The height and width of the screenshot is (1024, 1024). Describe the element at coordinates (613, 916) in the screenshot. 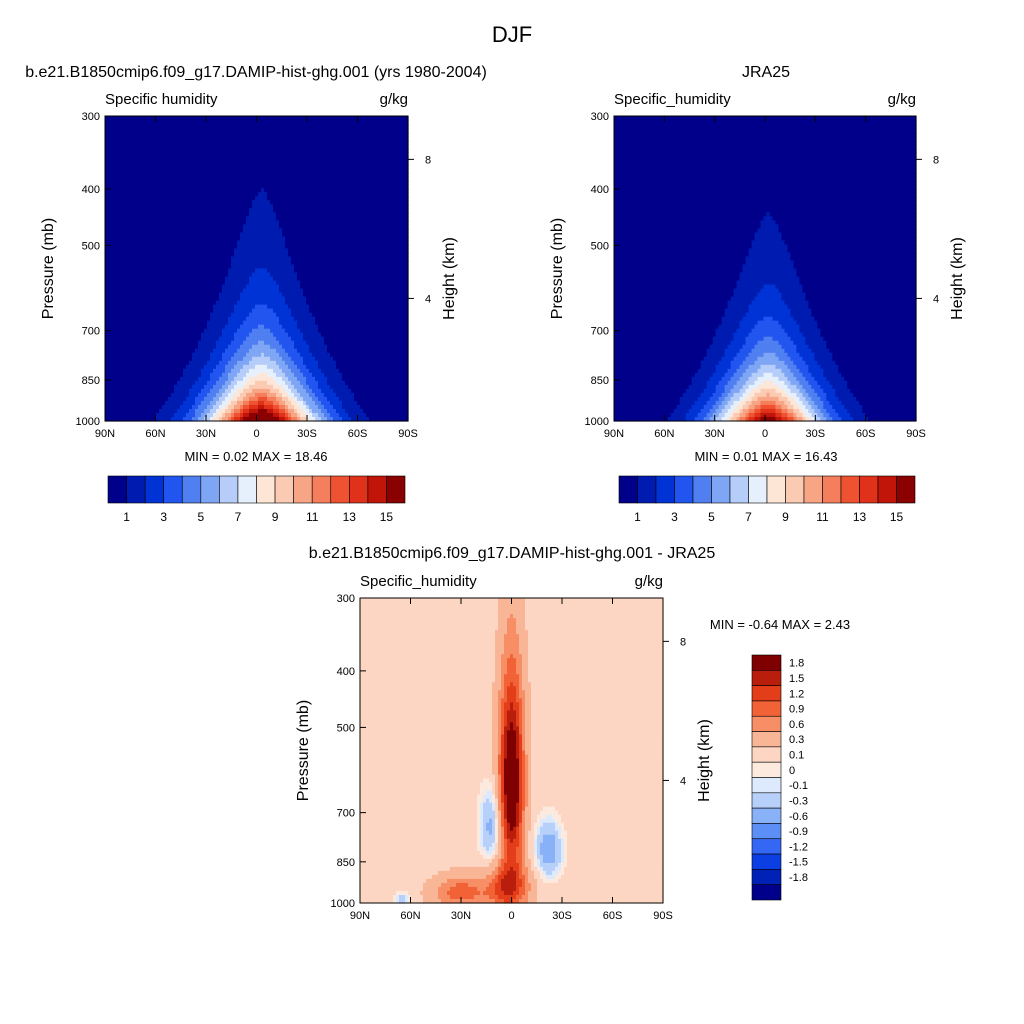

I see `panel-3-x-tick-label: 60S` at that location.